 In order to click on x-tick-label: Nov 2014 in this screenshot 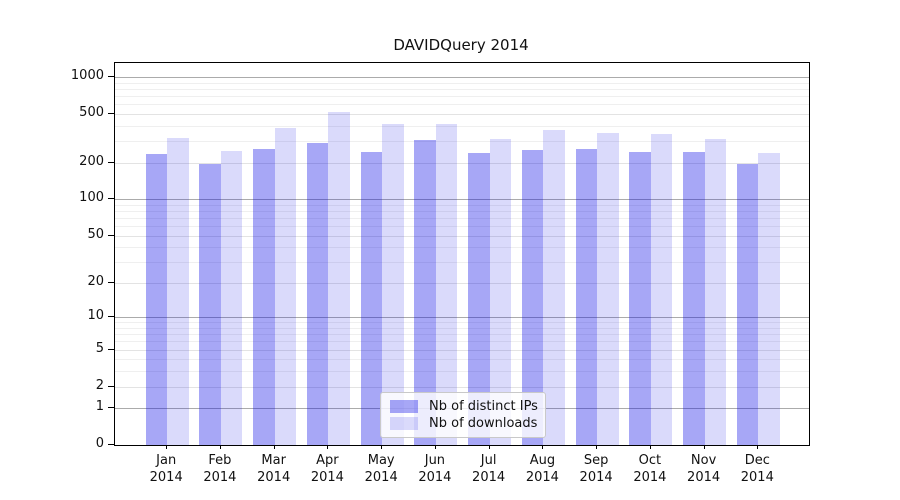, I will do `click(704, 469)`.